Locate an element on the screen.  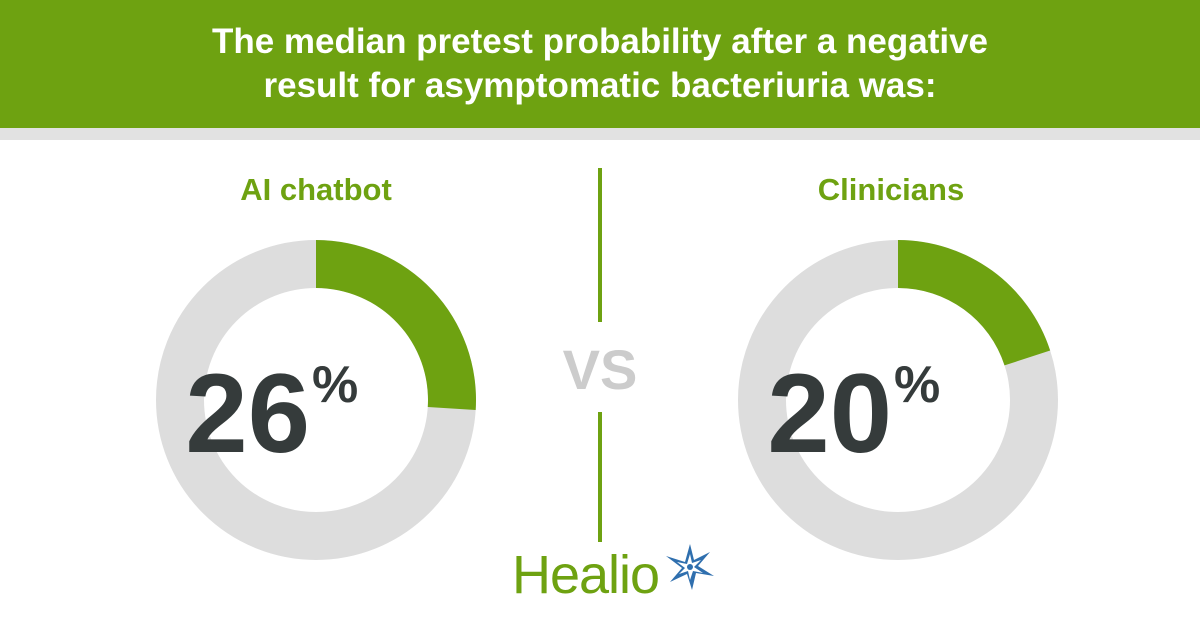
header-divider is located at coordinates (600, 134).